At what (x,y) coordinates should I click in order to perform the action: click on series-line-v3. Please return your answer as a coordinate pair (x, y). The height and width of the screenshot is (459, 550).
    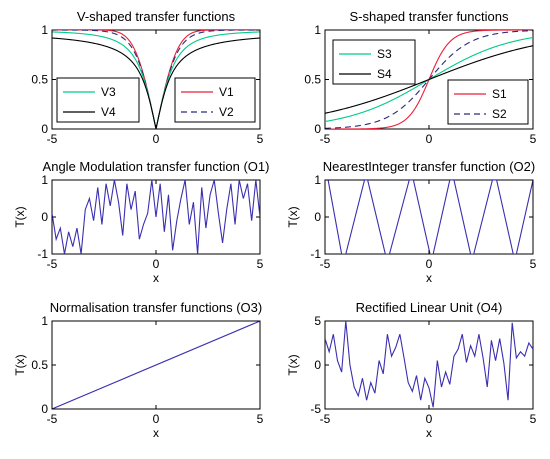
    Looking at the image, I should click on (156, 80).